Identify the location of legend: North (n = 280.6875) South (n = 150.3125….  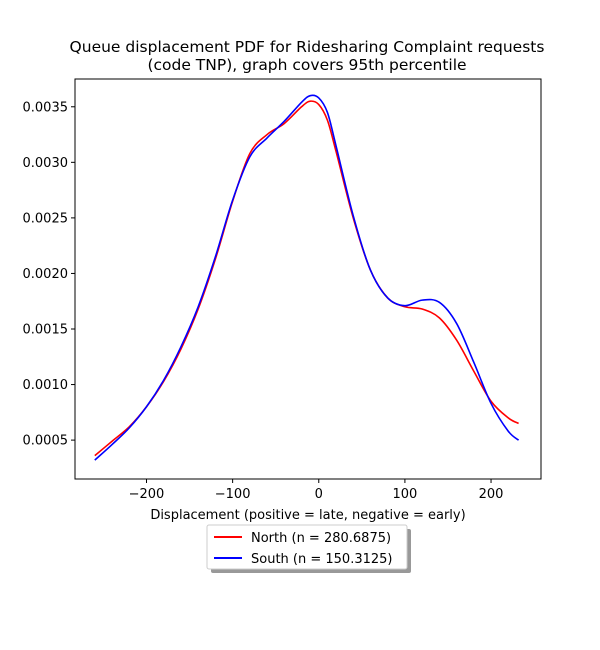
(308, 548).